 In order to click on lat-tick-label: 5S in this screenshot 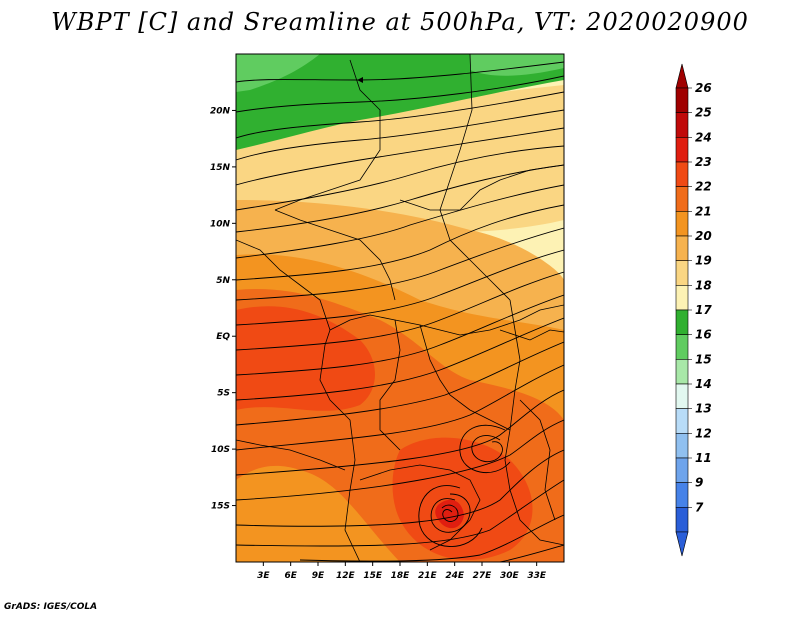, I will do `click(223, 394)`.